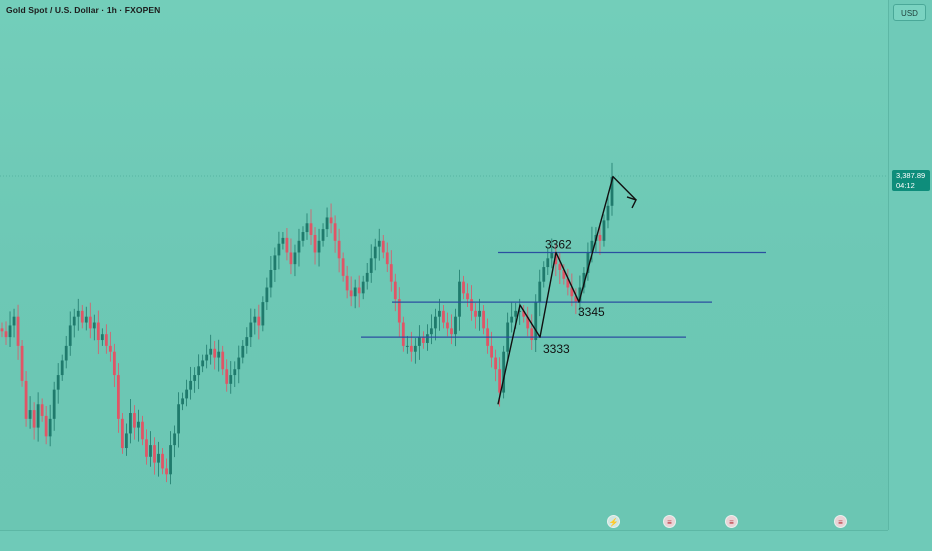  What do you see at coordinates (567, 290) in the screenshot?
I see `wave-path-drawing` at bounding box center [567, 290].